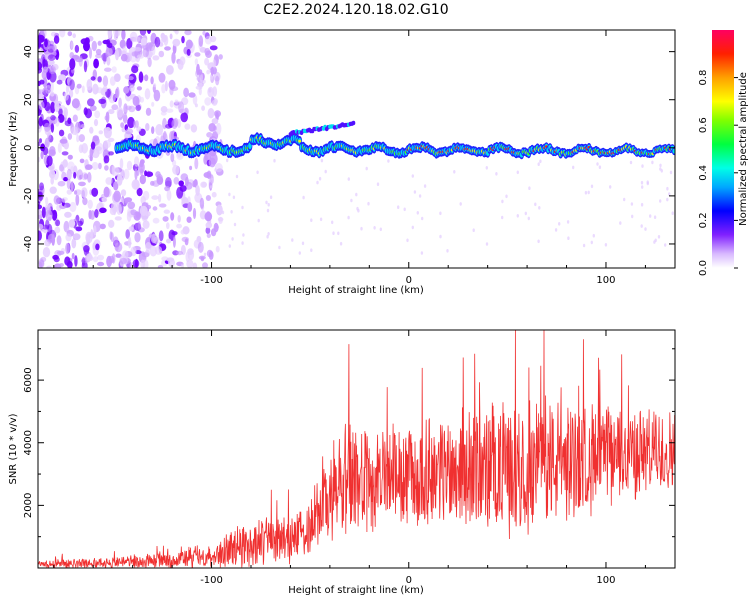  Describe the element at coordinates (28, 148) in the screenshot. I see `y-tick-label: 0` at that location.